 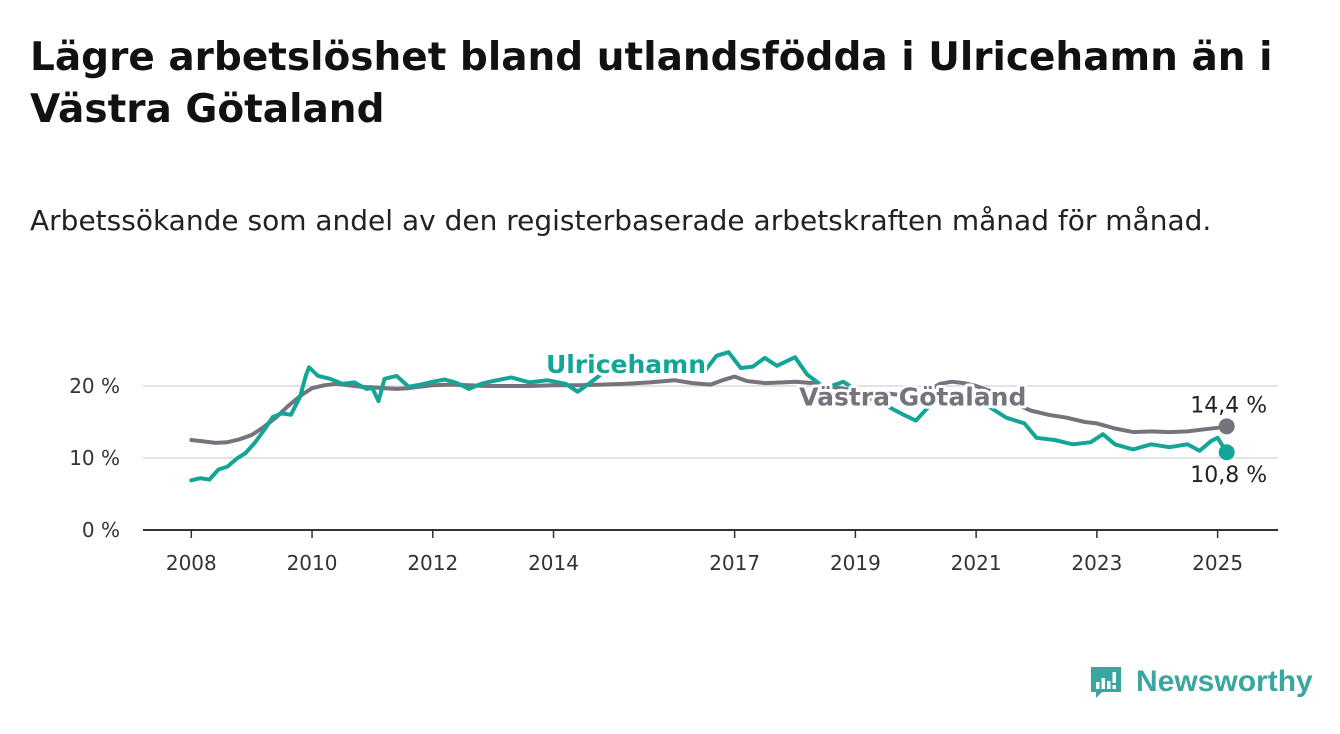 I want to click on x-tick-label: 2017, so click(x=734, y=563).